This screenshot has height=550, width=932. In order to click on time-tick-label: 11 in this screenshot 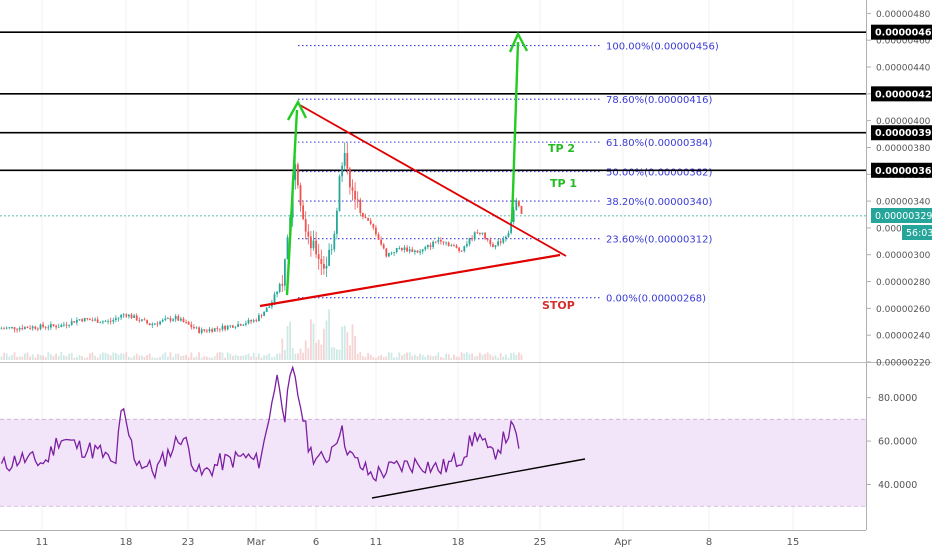, I will do `click(42, 542)`.